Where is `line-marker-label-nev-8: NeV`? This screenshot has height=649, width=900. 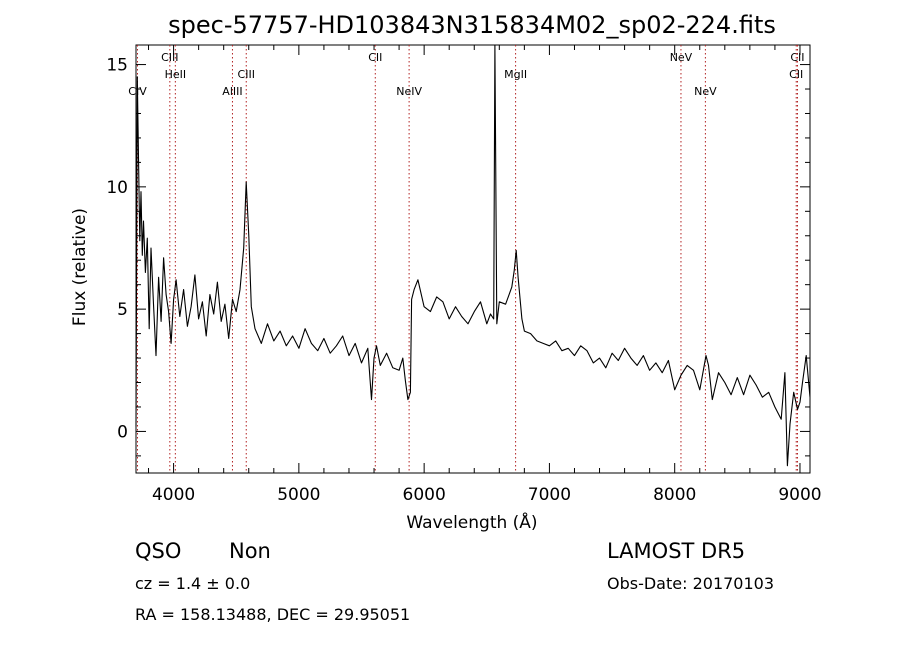 line-marker-label-nev-8: NeV is located at coordinates (681, 57).